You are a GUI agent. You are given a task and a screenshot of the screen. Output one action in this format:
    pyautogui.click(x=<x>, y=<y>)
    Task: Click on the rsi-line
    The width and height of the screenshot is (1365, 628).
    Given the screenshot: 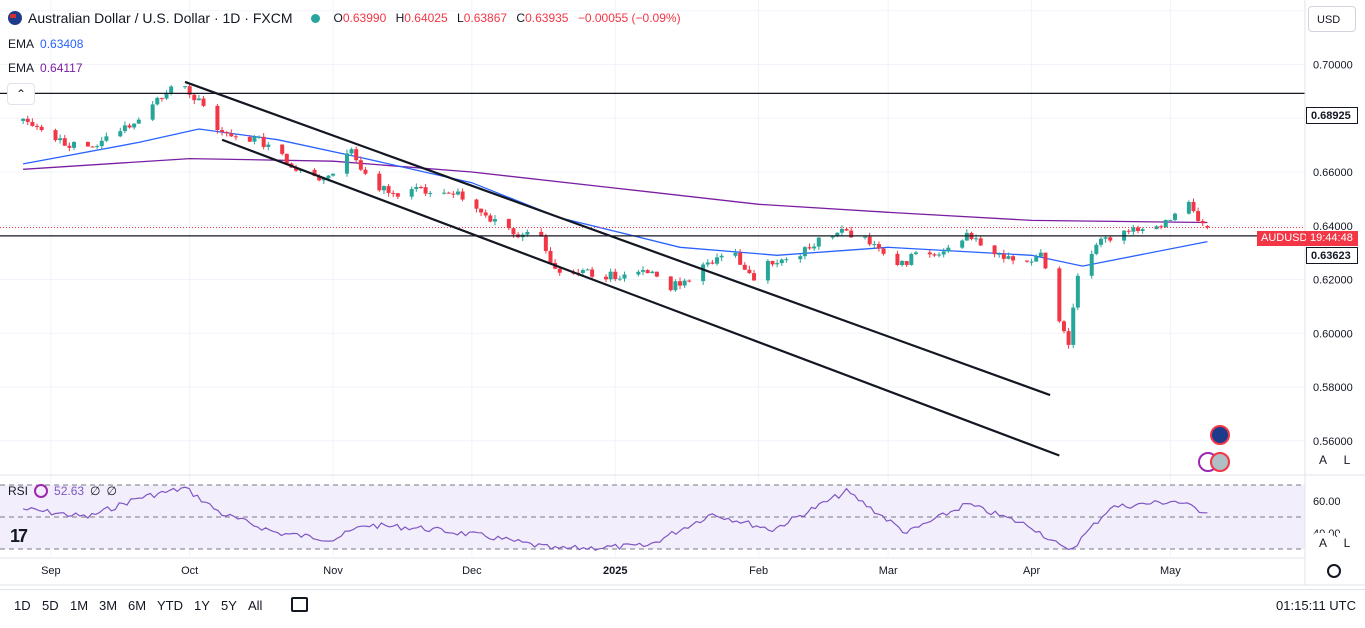 What is the action you would take?
    pyautogui.click(x=615, y=518)
    